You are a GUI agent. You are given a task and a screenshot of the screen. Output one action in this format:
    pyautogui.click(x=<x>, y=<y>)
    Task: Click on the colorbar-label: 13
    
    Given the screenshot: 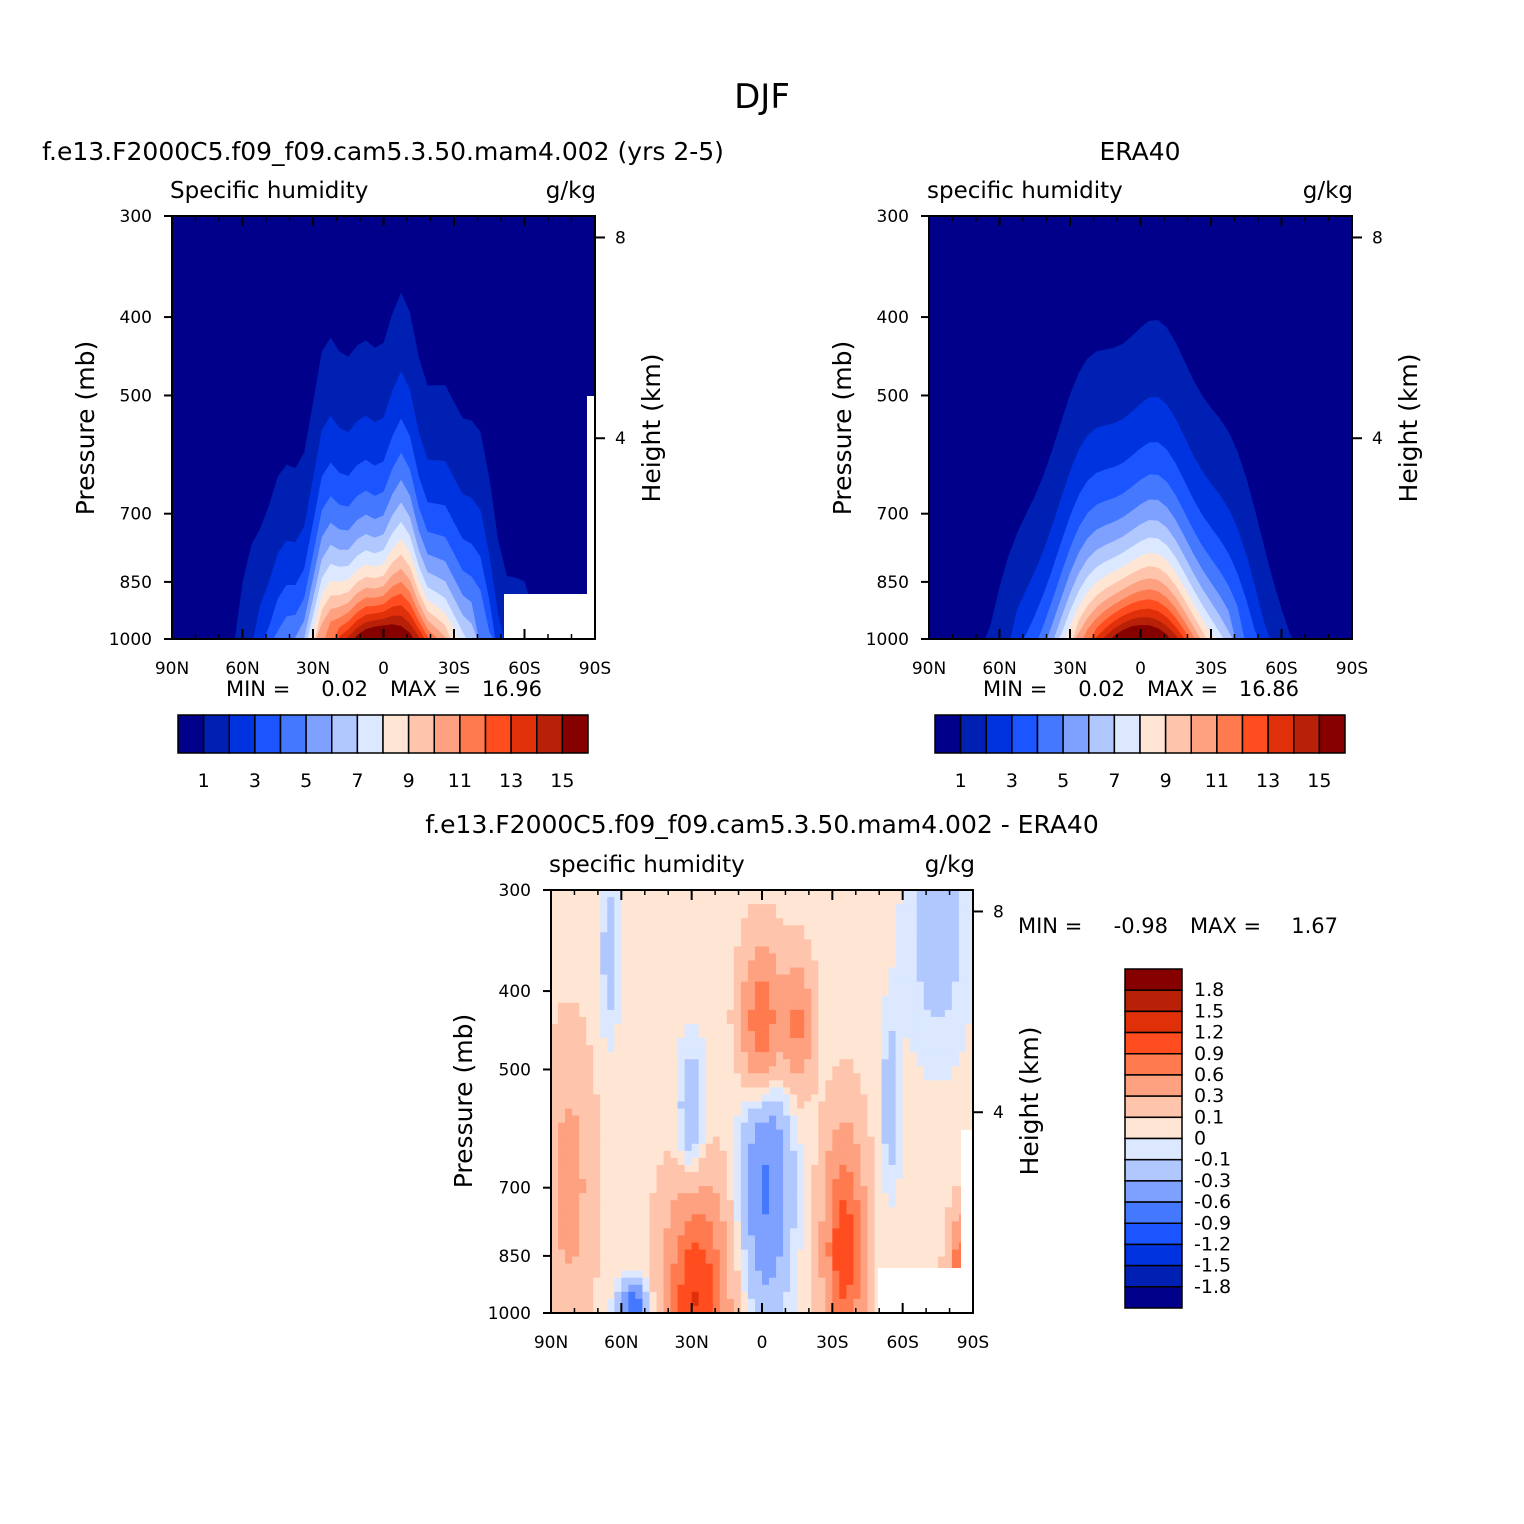 What is the action you would take?
    pyautogui.click(x=511, y=781)
    